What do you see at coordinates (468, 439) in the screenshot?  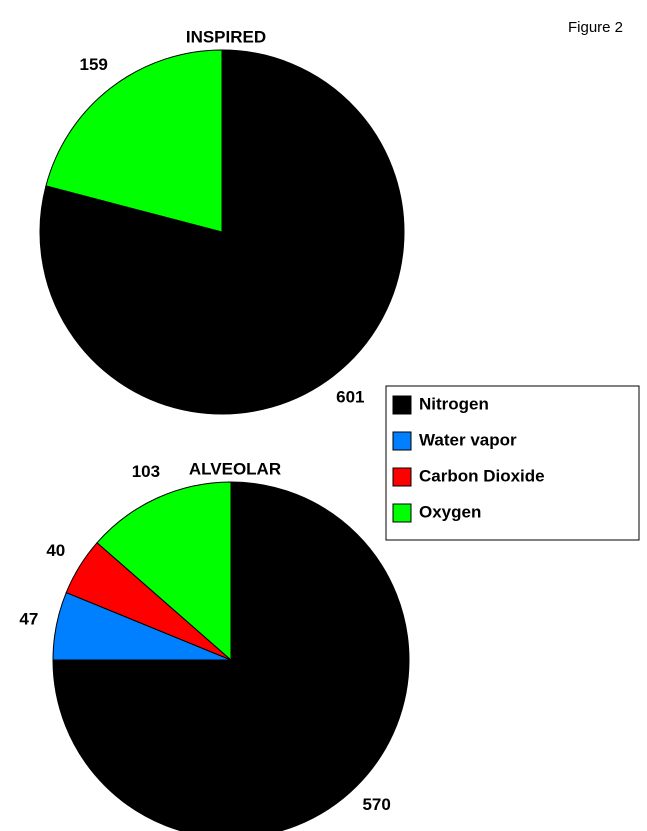 I see `legend-label: Water vapor` at bounding box center [468, 439].